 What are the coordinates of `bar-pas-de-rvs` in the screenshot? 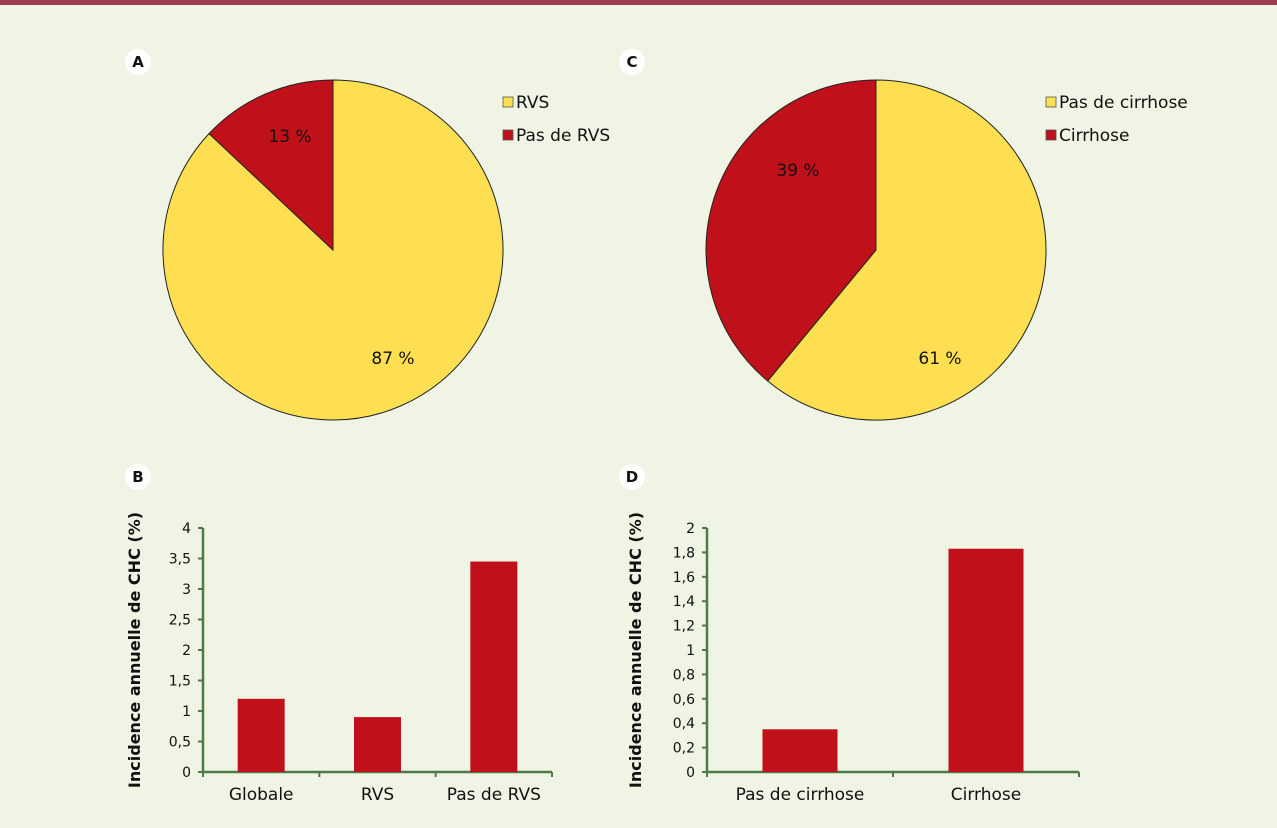 It's located at (494, 666).